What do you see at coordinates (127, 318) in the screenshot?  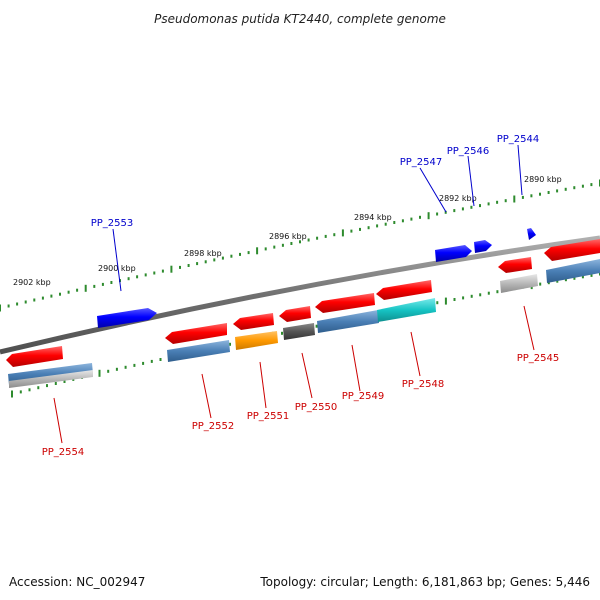 I see `gene-arrow-pp2553` at bounding box center [127, 318].